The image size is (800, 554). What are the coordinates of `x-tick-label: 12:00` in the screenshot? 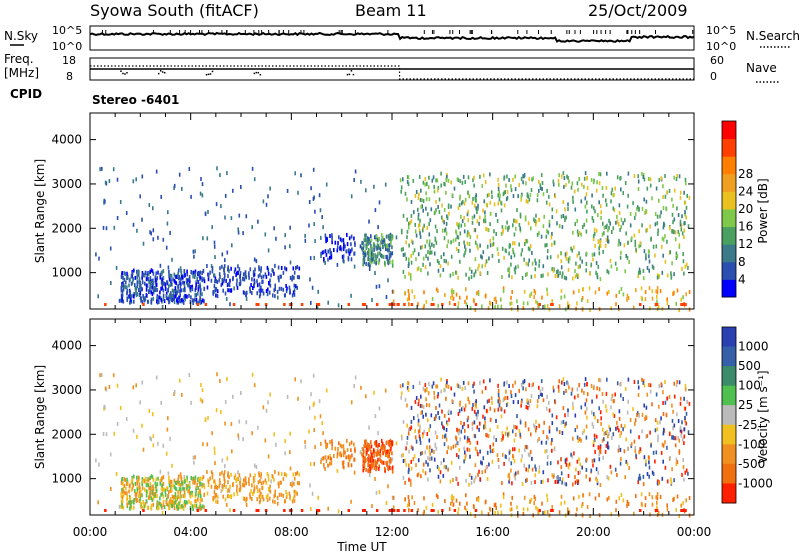 It's located at (392, 532).